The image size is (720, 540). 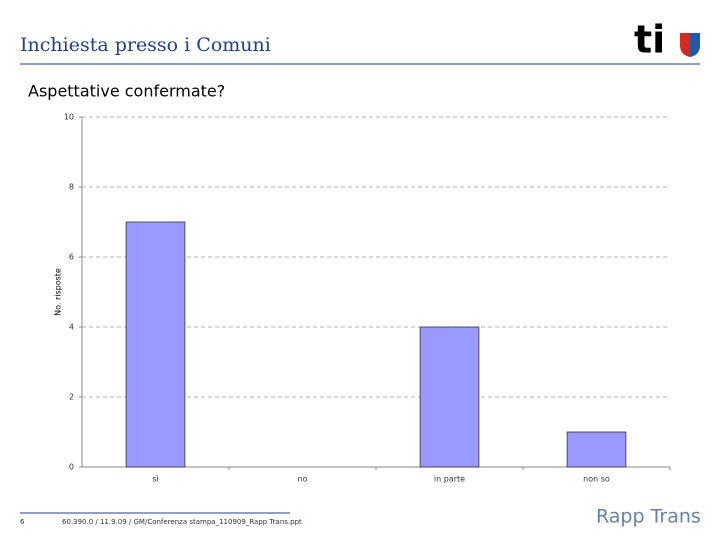 What do you see at coordinates (695, 45) in the screenshot?
I see `shield-blue` at bounding box center [695, 45].